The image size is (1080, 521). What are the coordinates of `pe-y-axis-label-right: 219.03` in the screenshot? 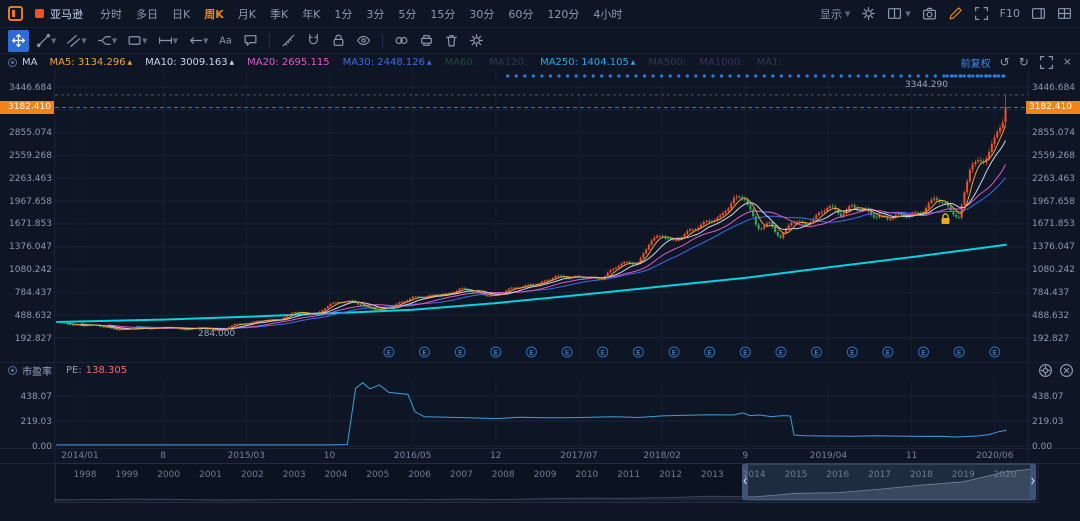 It's located at (1048, 421).